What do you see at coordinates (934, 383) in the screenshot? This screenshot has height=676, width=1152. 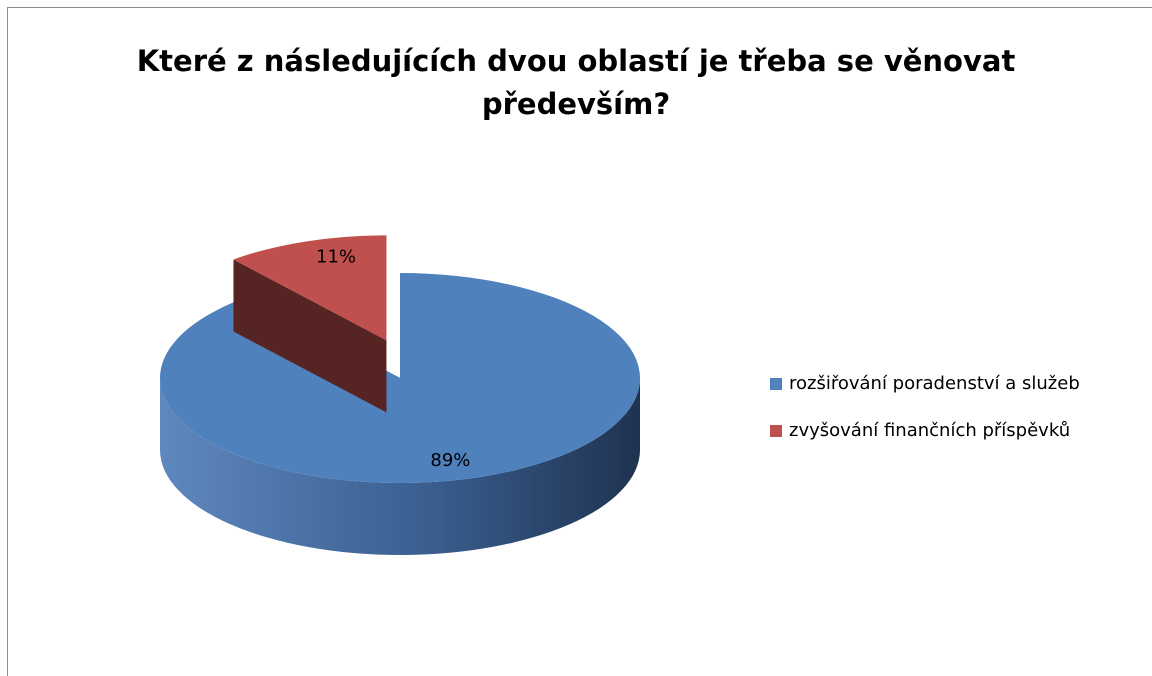 I see `legend-label: rozšiřování poradenství a služeb` at bounding box center [934, 383].